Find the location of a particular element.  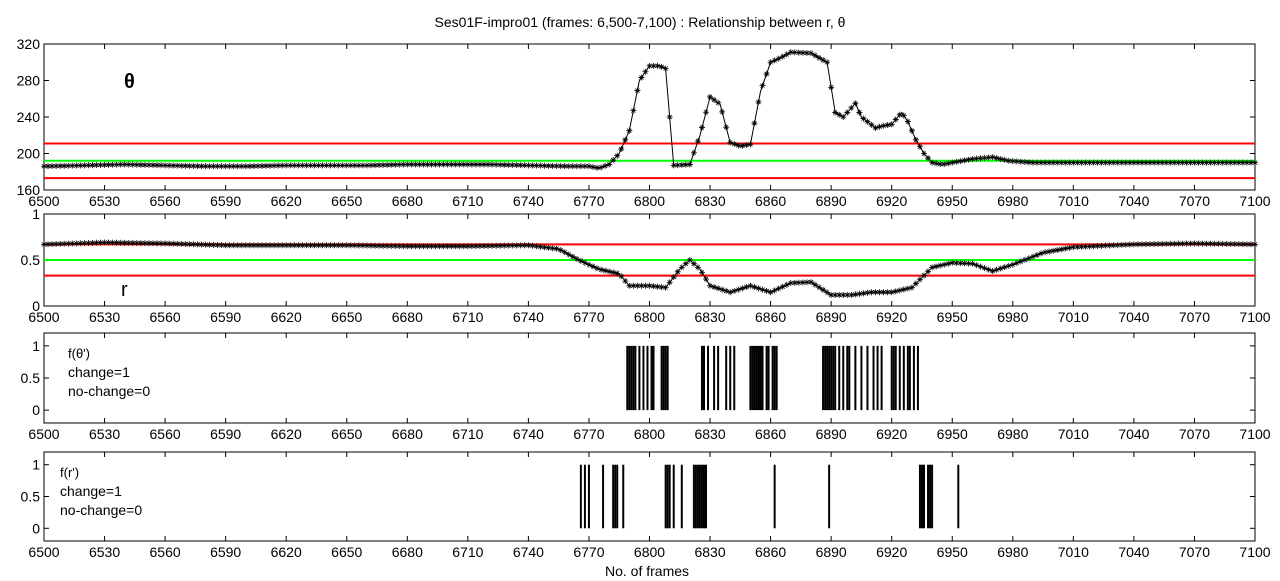

x-tick-label: 7040 is located at coordinates (1133, 434).